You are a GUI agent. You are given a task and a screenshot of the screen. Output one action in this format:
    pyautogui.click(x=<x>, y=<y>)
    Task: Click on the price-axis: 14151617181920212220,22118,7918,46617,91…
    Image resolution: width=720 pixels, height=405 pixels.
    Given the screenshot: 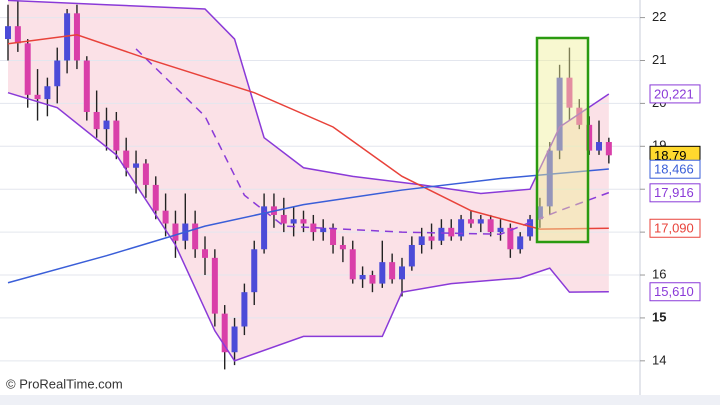 What is the action you would take?
    pyautogui.click(x=670, y=188)
    